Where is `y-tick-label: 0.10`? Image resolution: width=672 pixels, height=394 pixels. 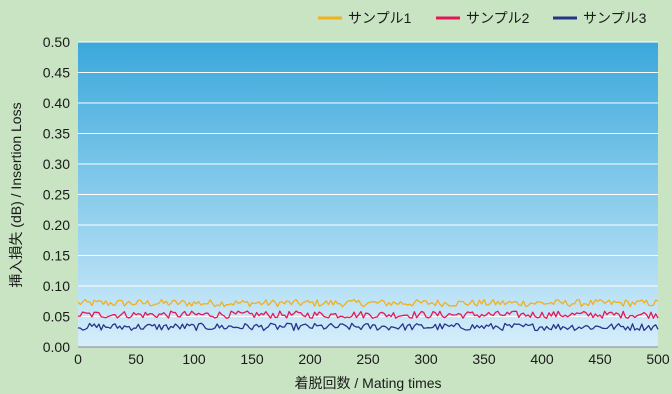 y-tick-label: 0.10 is located at coordinates (56, 286).